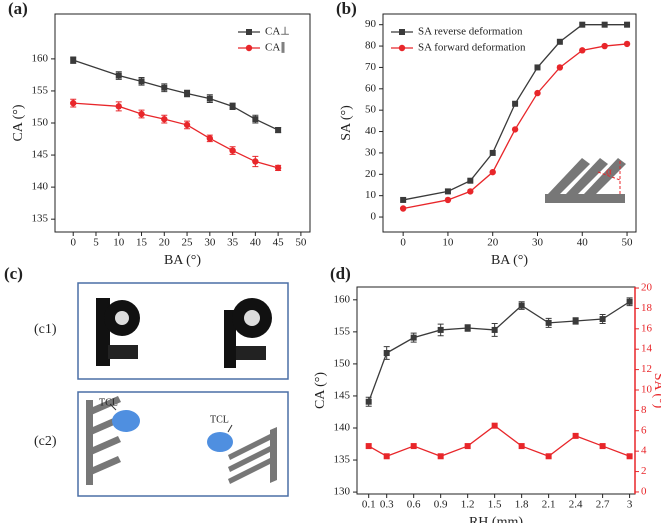 Image resolution: width=661 pixels, height=523 pixels. Describe the element at coordinates (96, 243) in the screenshot. I see `x-tick-label: 5` at that location.